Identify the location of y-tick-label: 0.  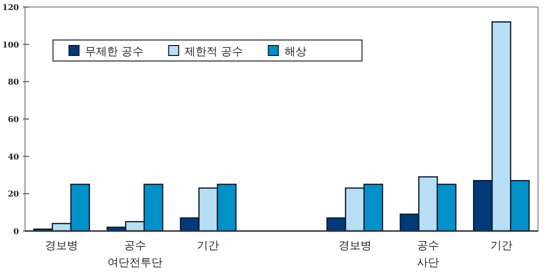
(16, 231).